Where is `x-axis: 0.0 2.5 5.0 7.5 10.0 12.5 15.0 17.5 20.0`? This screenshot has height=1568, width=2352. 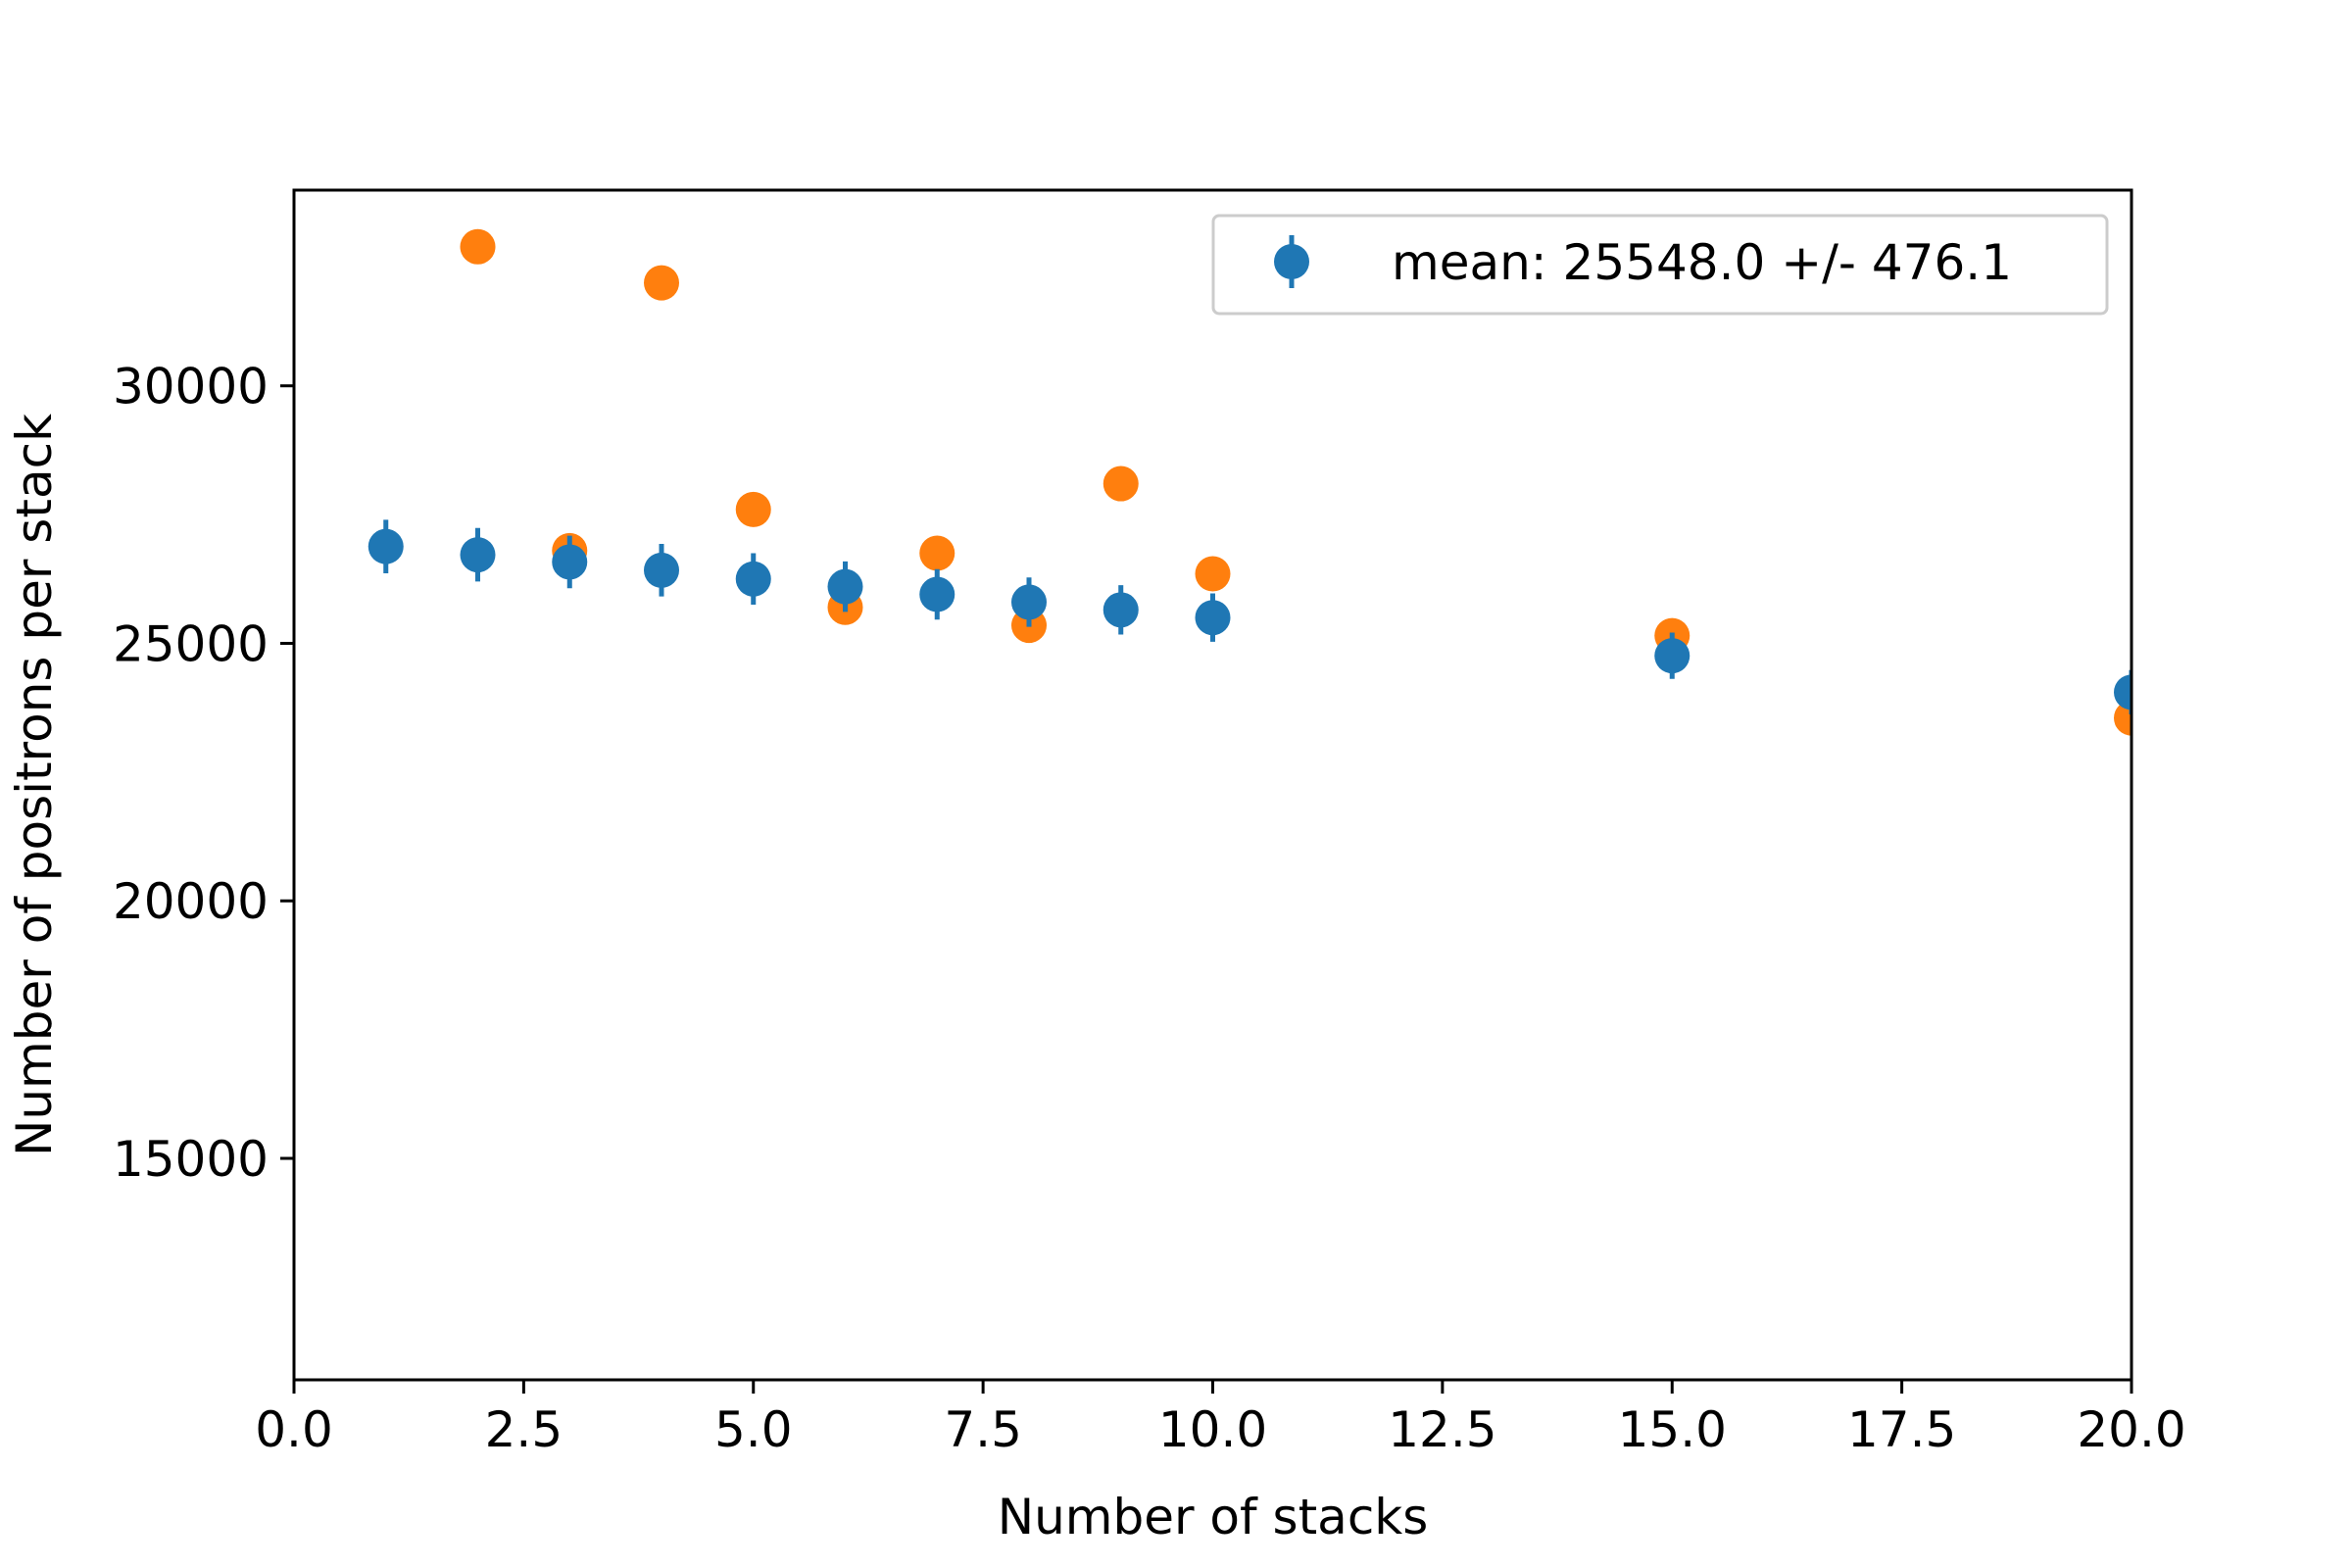 x-axis: 0.0 2.5 5.0 7.5 10.0 12.5 15.0 17.5 20.0 is located at coordinates (1220, 1419).